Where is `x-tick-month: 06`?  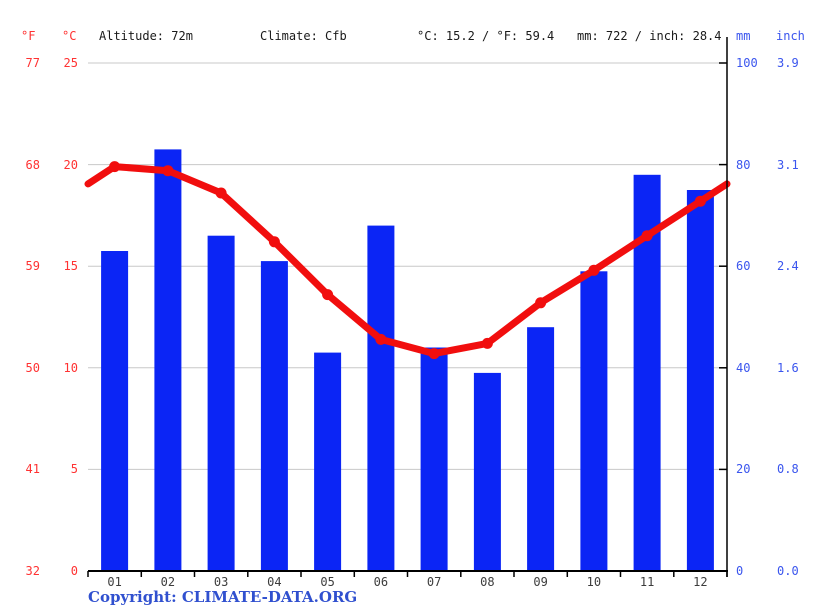
x-tick-month: 06 is located at coordinates (381, 582).